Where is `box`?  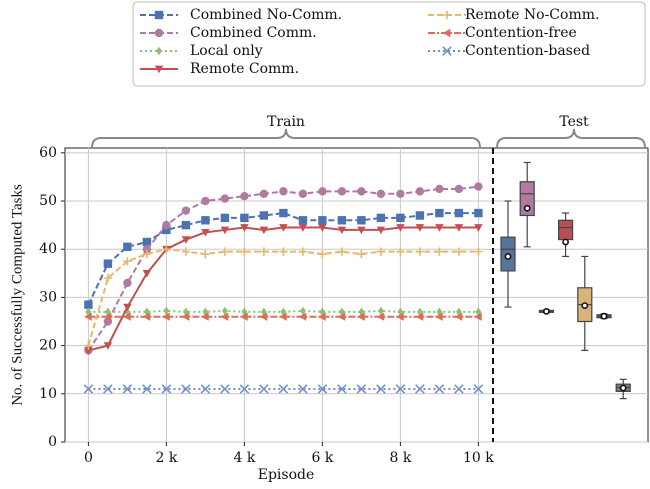 box is located at coordinates (527, 199).